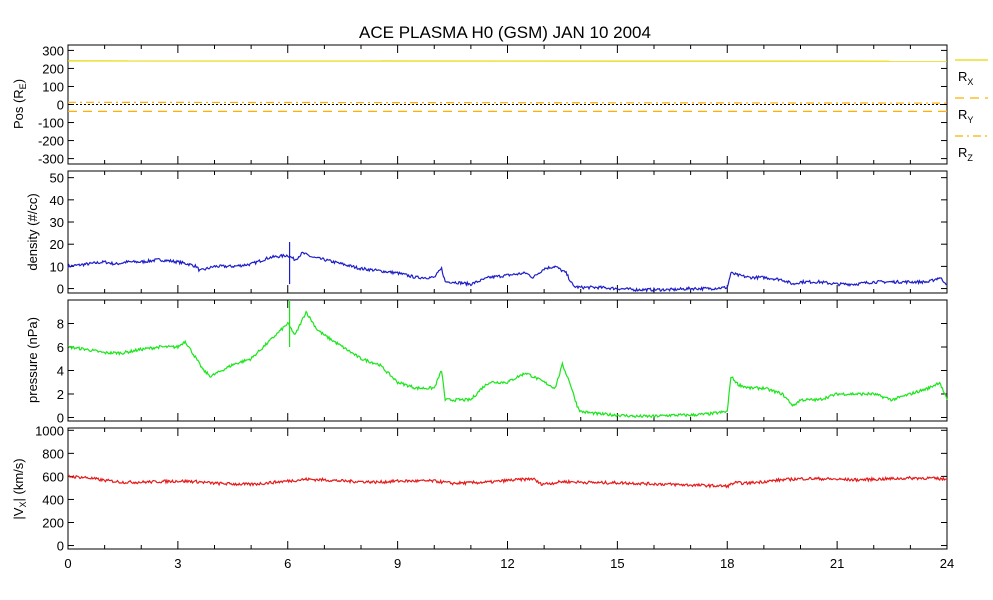  I want to click on y-tick-label: 20, so click(57, 244).